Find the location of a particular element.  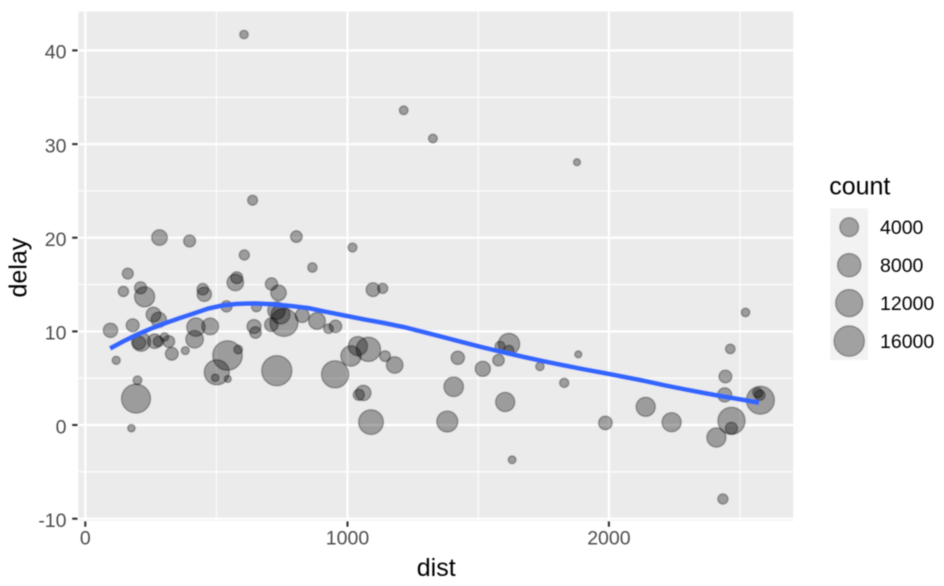

svg-text: 16000 is located at coordinates (907, 342).